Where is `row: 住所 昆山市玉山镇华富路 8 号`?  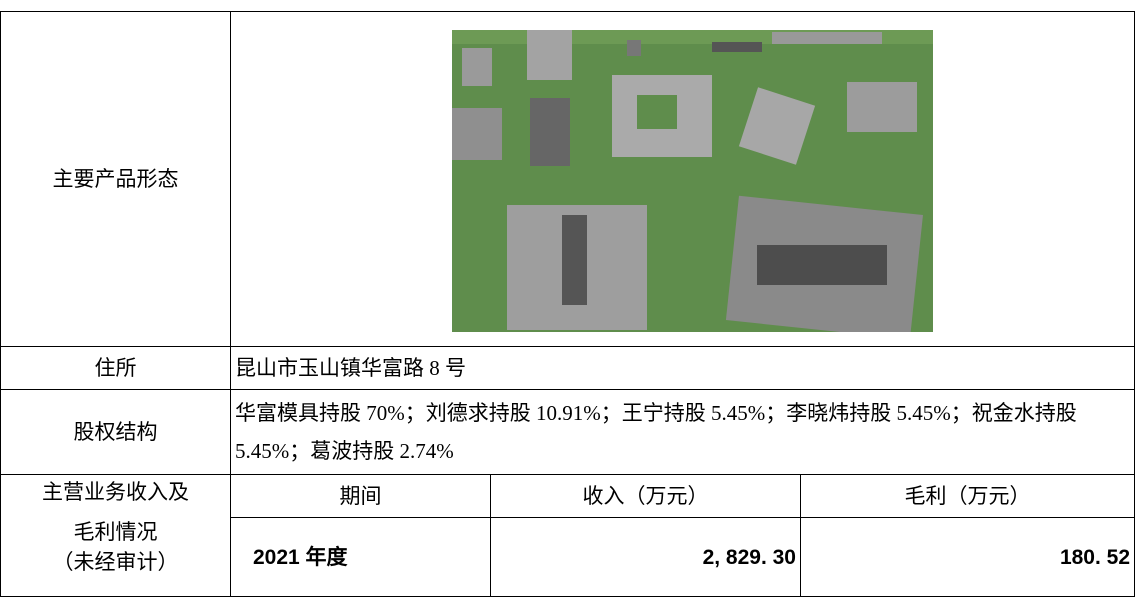 row: 住所 昆山市玉山镇华富路 8 号 is located at coordinates (567, 368).